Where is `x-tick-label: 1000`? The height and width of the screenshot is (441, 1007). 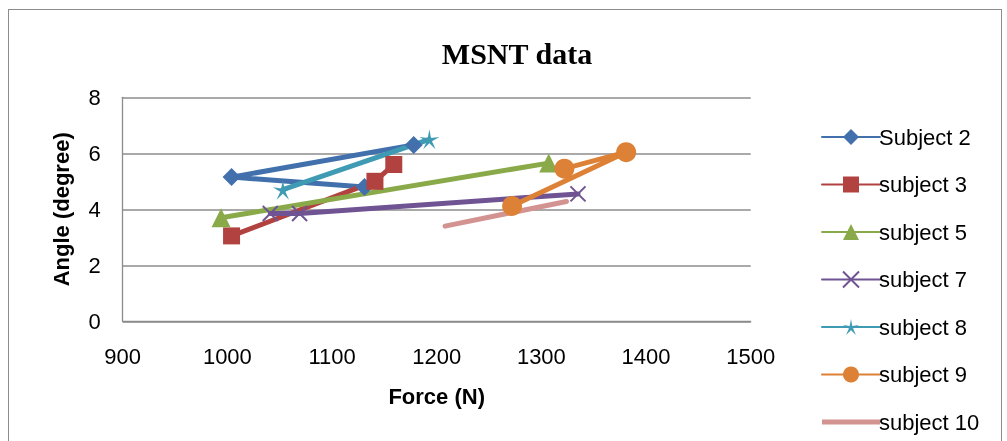 x-tick-label: 1000 is located at coordinates (227, 356).